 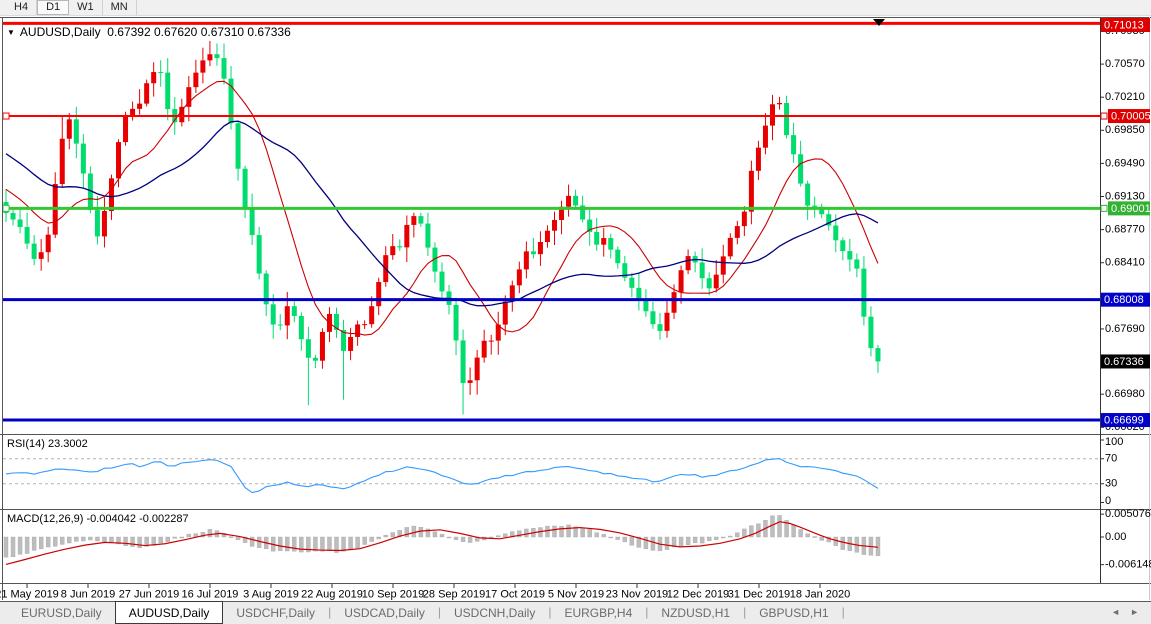 I want to click on svg-text: 17 Oct 2019, so click(x=515, y=594).